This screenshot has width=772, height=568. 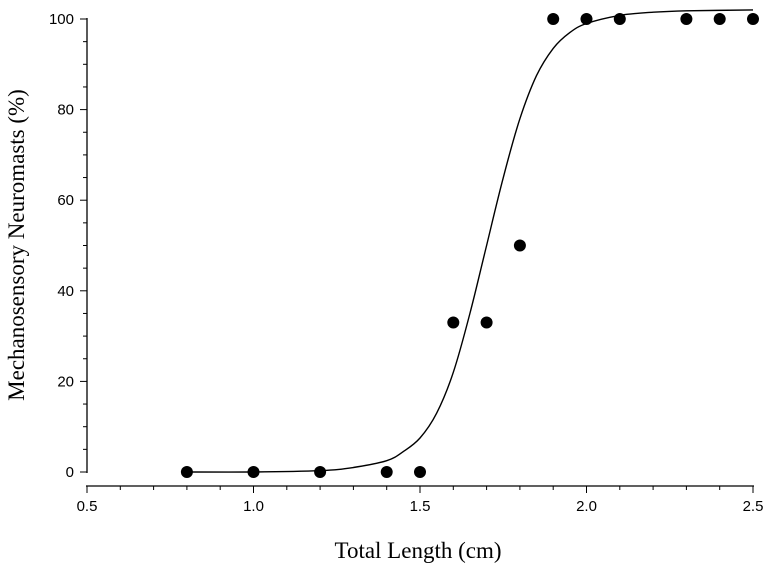 I want to click on y-axis-title: Mechanosensory Neuromasts (%), so click(x=16, y=245).